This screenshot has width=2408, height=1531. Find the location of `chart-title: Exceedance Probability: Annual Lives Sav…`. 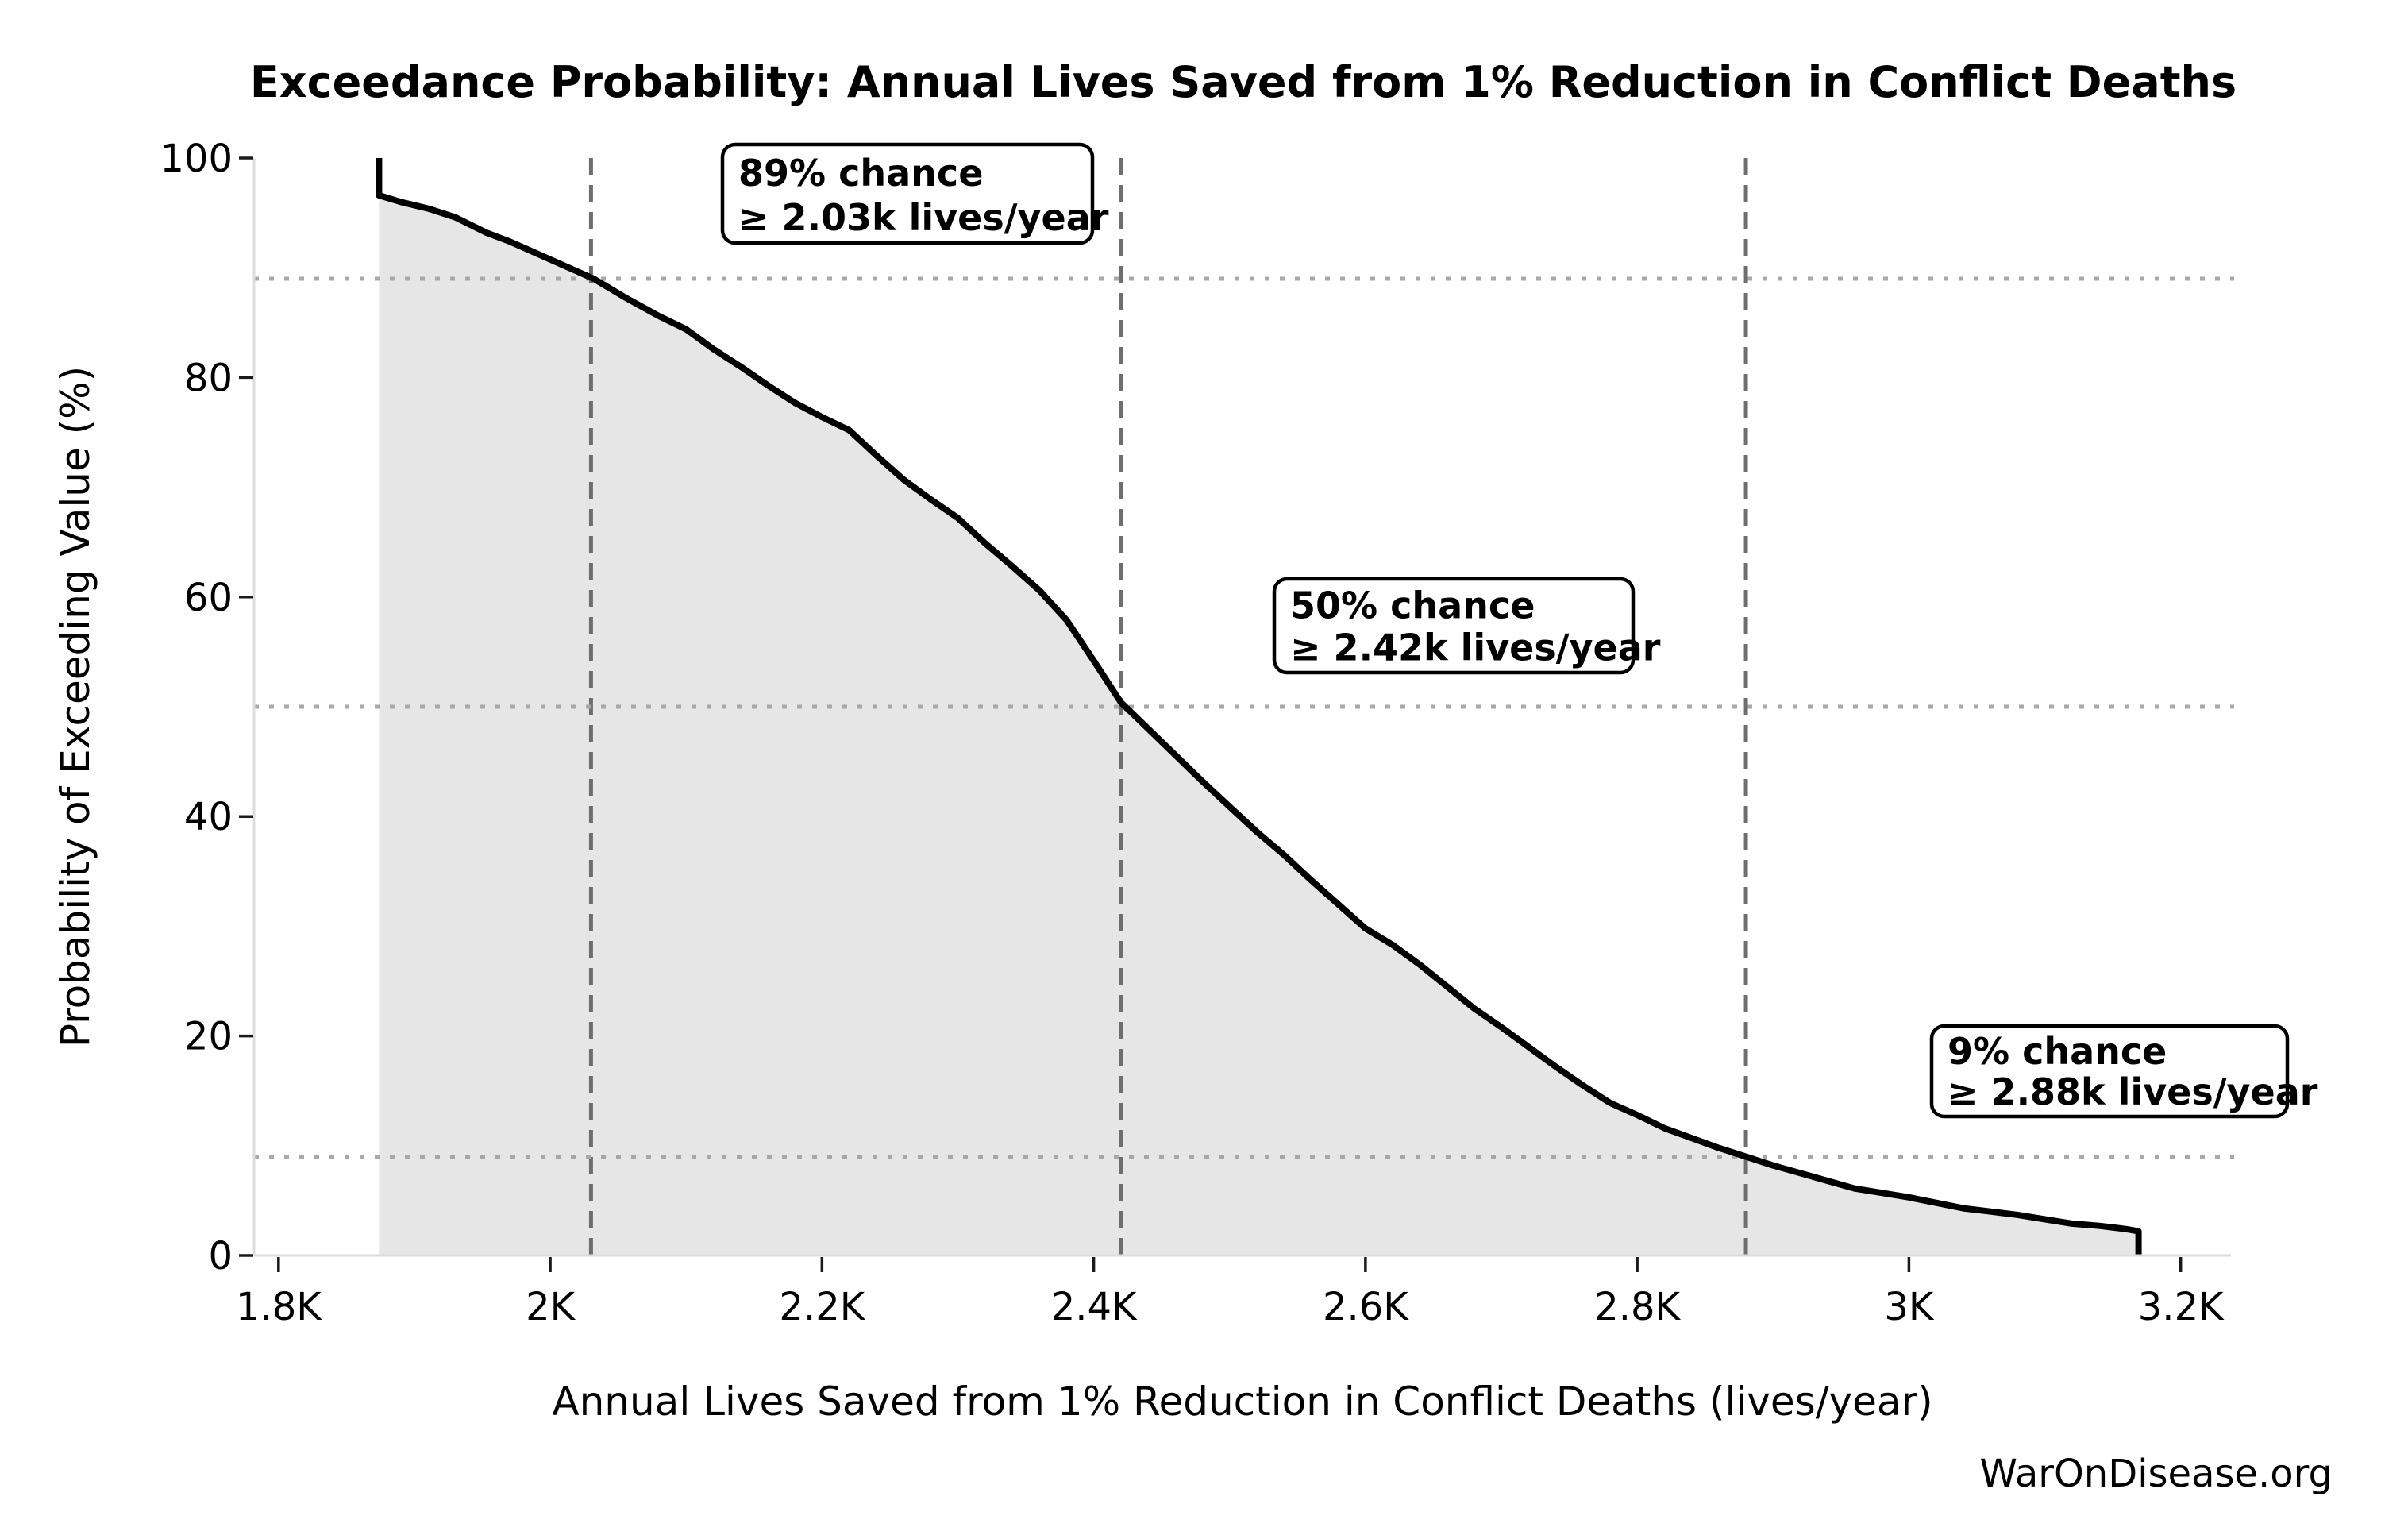

chart-title: Exceedance Probability: Annual Lives Sav… is located at coordinates (1243, 82).